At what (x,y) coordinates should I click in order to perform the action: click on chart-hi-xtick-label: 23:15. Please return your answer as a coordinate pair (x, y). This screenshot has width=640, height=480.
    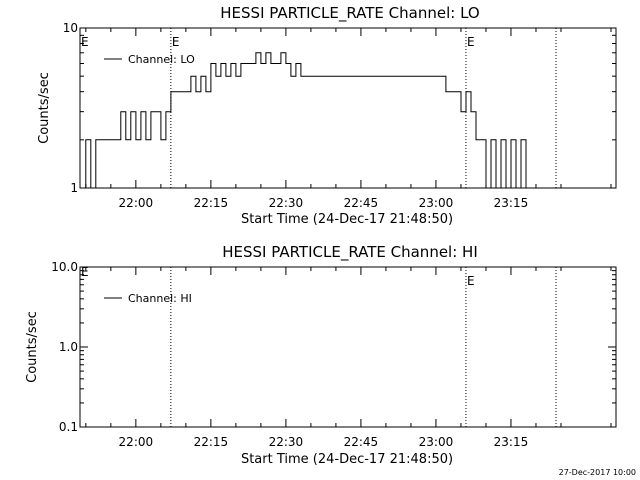
    Looking at the image, I should click on (511, 442).